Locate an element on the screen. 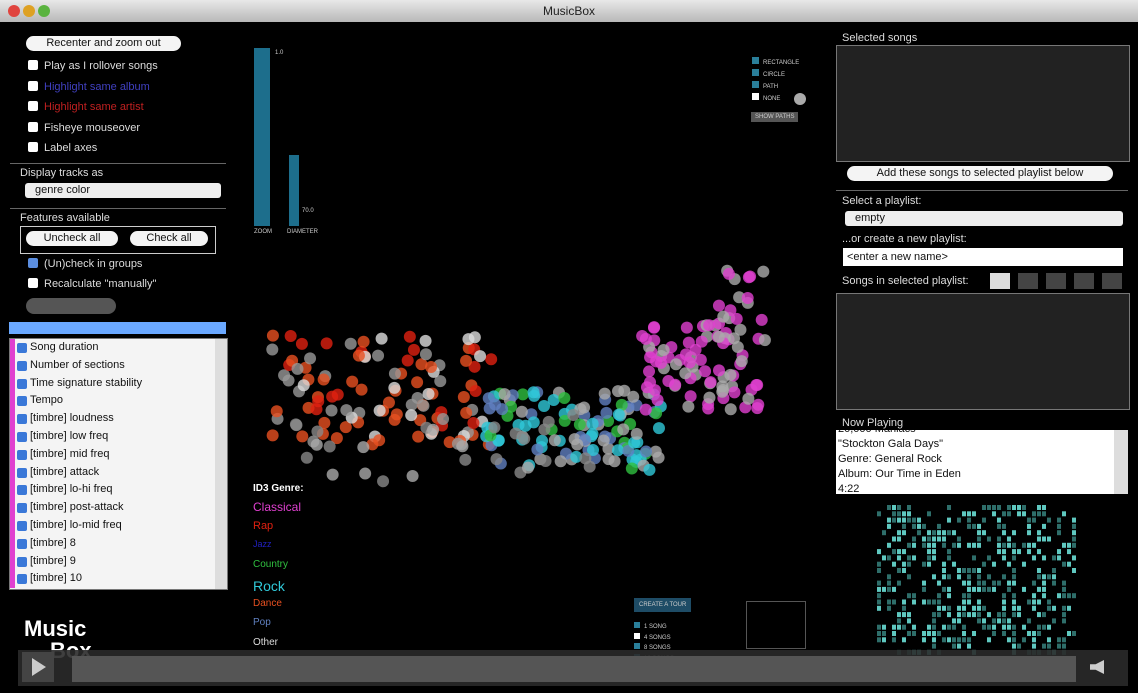 This screenshot has height=693, width=1138. option: Highlight same artist is located at coordinates (93, 111).